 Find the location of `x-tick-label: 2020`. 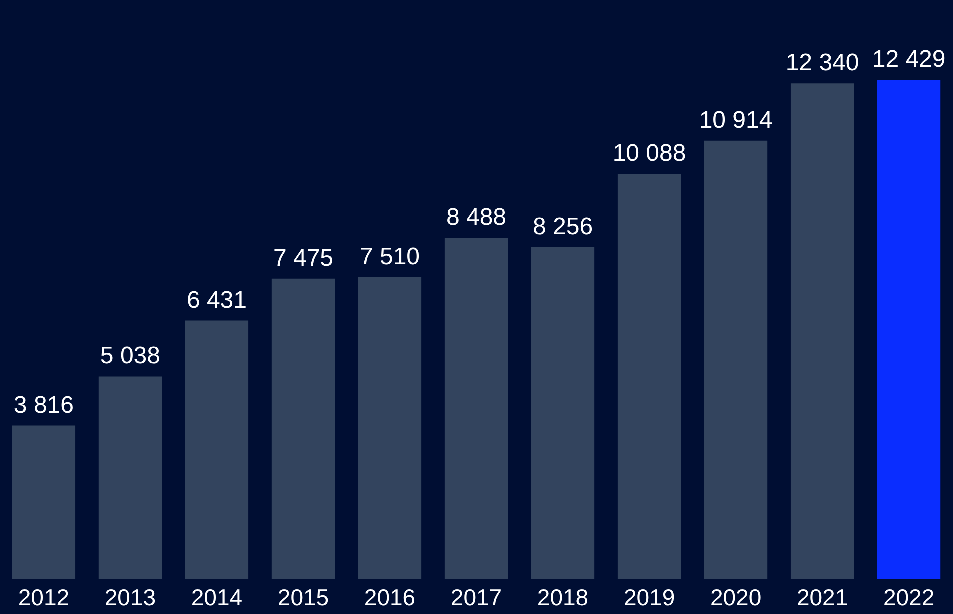

x-tick-label: 2020 is located at coordinates (736, 597).